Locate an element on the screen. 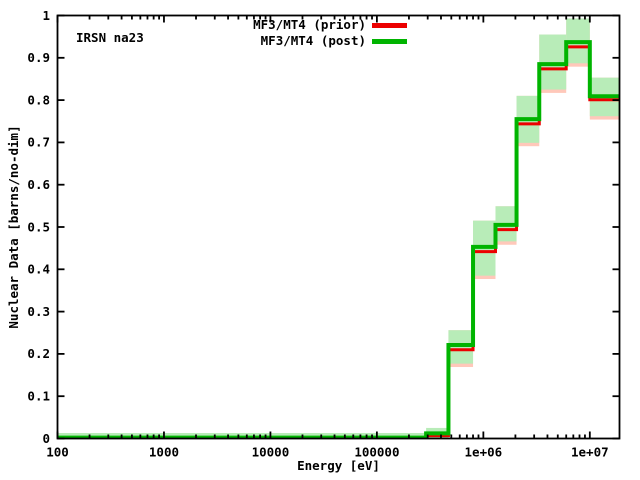 The height and width of the screenshot is (480, 640). y-tick-label: 0.8 is located at coordinates (38, 99).